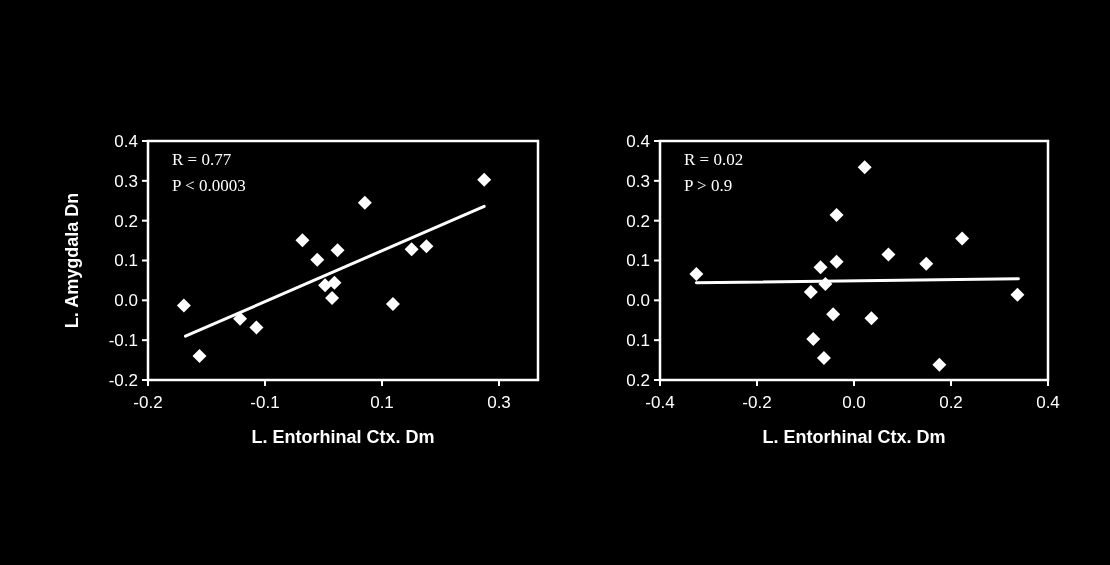 The height and width of the screenshot is (565, 1110). I want to click on x-tick-label: 0.4, so click(1048, 402).